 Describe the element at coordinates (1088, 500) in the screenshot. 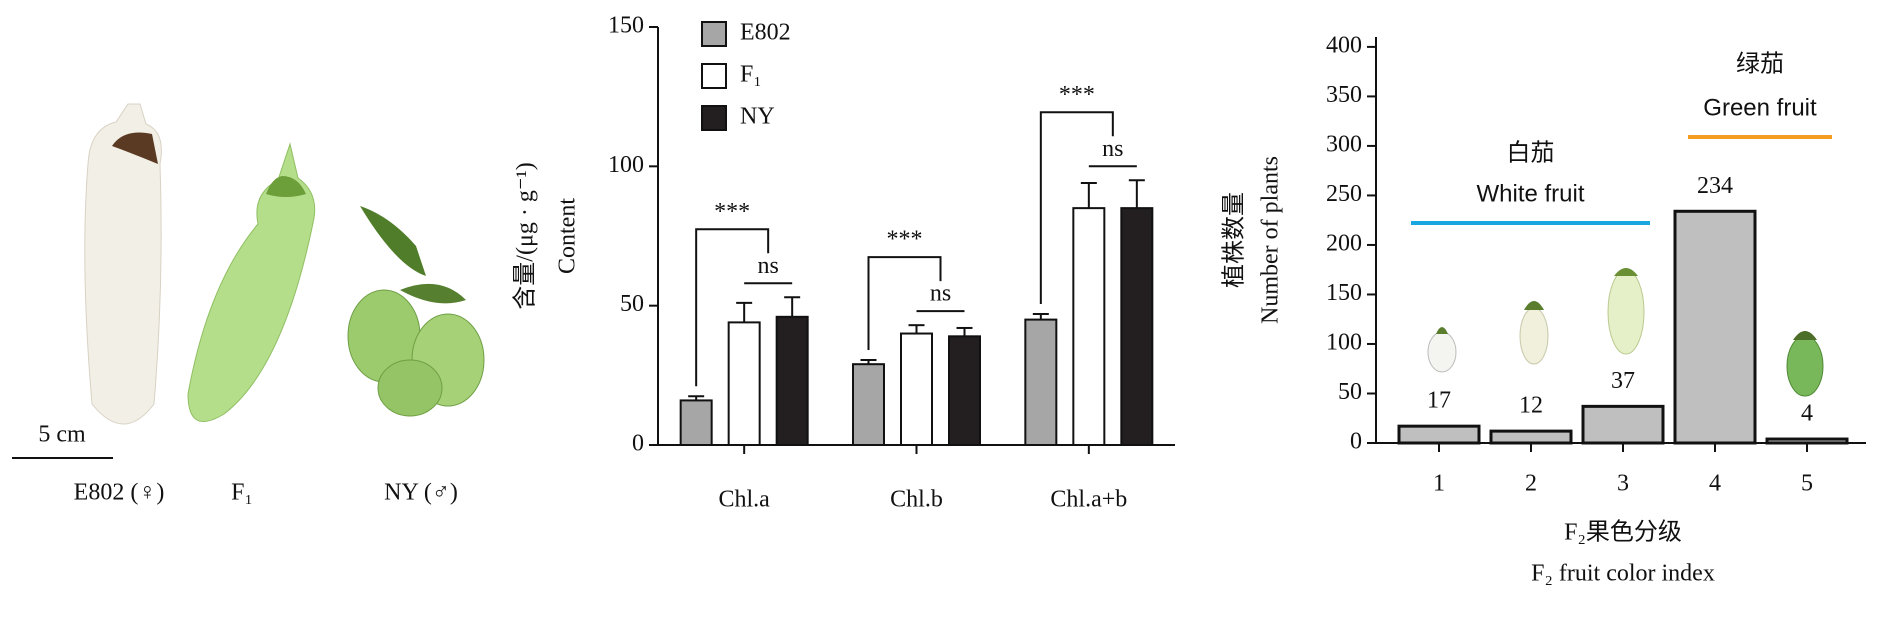

I see `x-tick-label: Chl.a+b` at that location.